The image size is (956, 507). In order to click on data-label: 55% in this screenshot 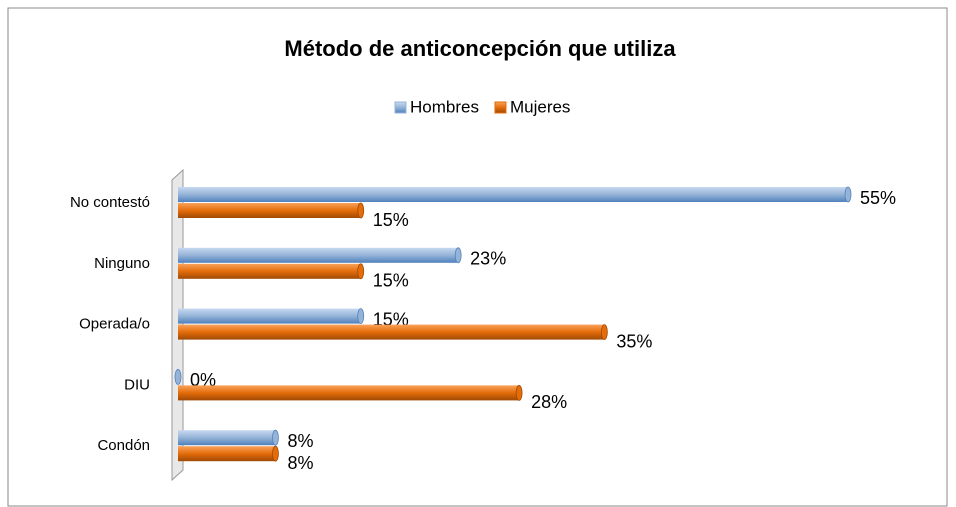, I will do `click(878, 198)`.